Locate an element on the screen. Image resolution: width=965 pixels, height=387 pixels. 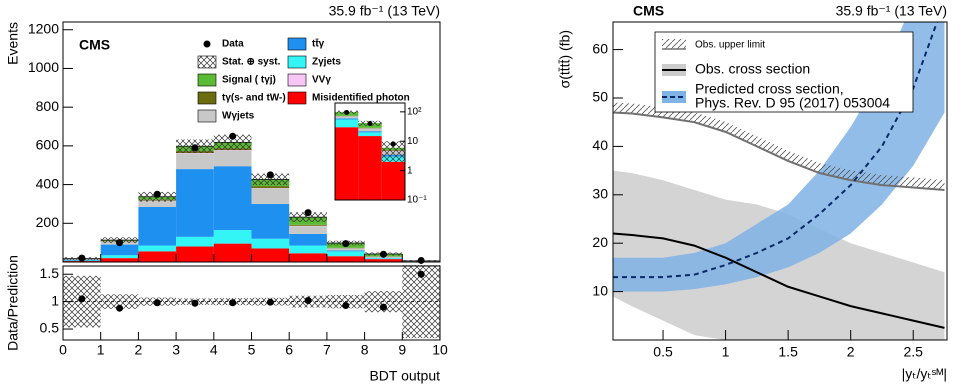
x-tick-label: 4 is located at coordinates (214, 350).